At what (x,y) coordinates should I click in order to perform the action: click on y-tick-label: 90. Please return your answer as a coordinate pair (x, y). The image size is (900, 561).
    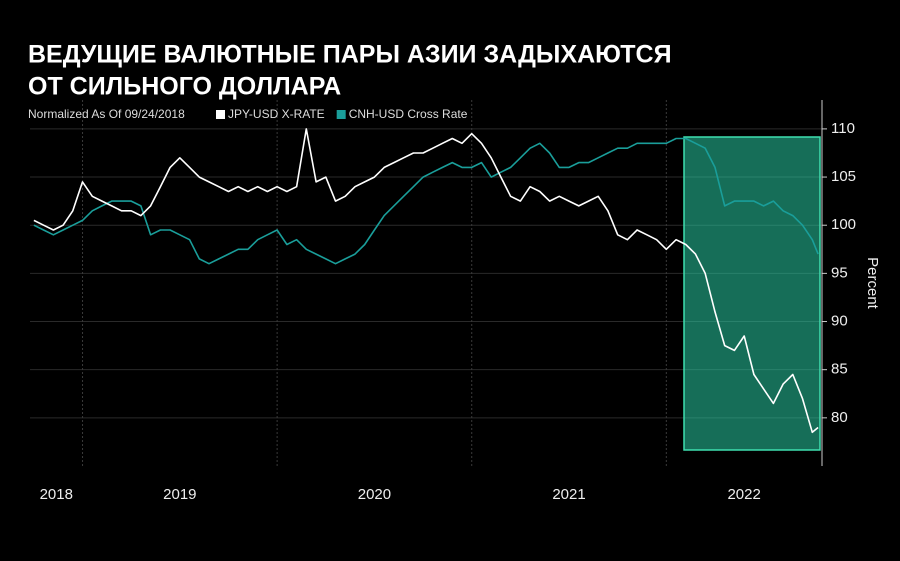
    Looking at the image, I should click on (839, 320).